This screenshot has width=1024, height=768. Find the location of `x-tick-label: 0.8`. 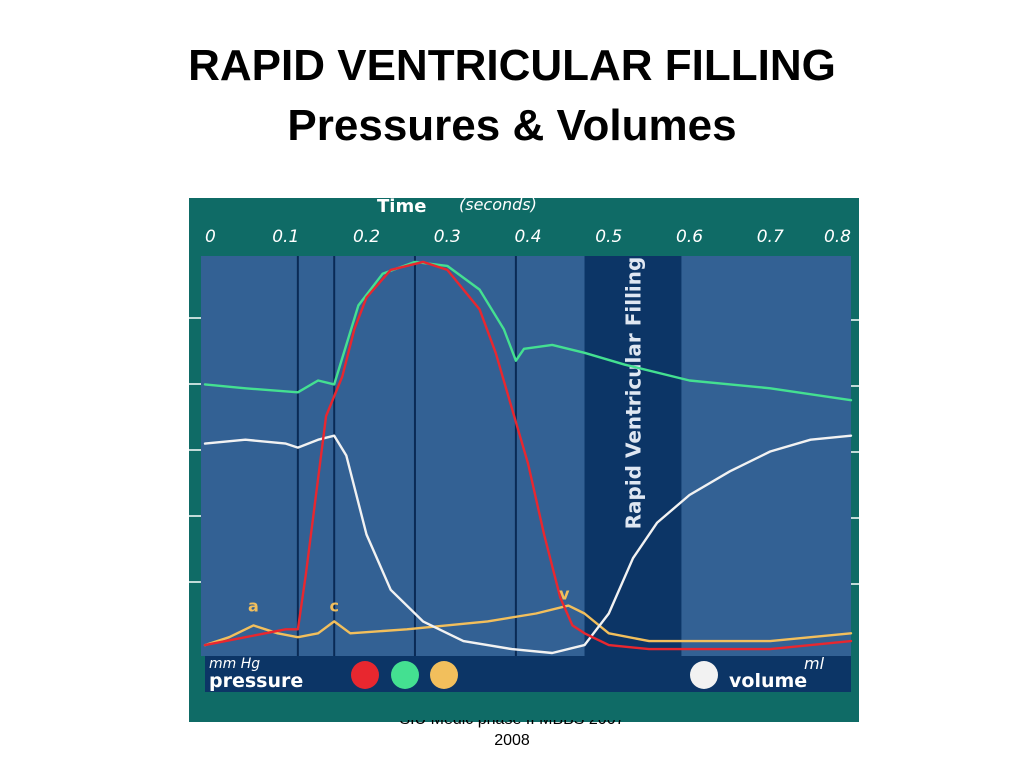

x-tick-label: 0.8 is located at coordinates (837, 237).